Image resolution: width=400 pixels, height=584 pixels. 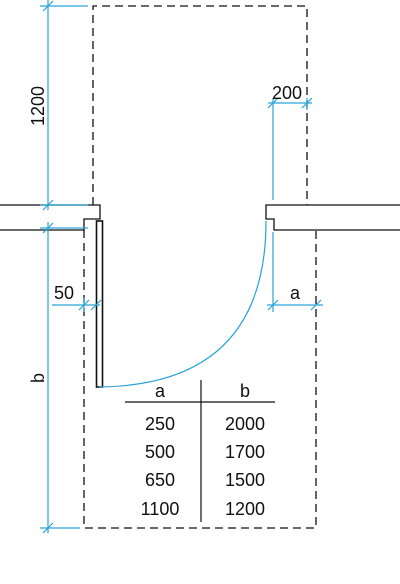 I want to click on dim-a-tick-left, so click(x=273, y=305).